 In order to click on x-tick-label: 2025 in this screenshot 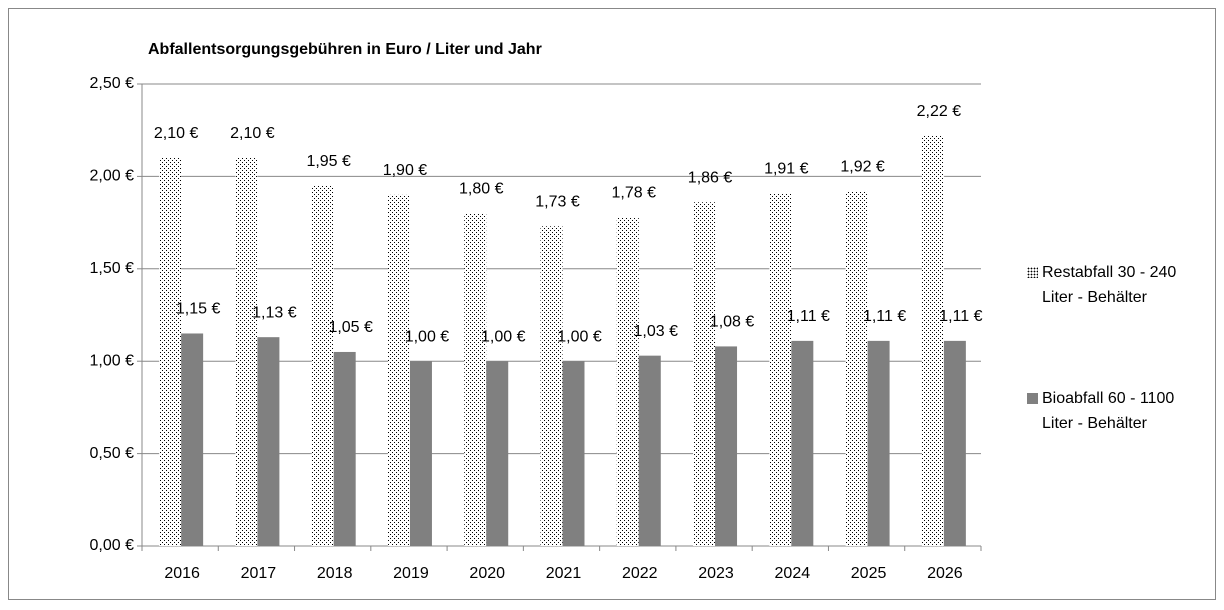, I will do `click(869, 573)`.